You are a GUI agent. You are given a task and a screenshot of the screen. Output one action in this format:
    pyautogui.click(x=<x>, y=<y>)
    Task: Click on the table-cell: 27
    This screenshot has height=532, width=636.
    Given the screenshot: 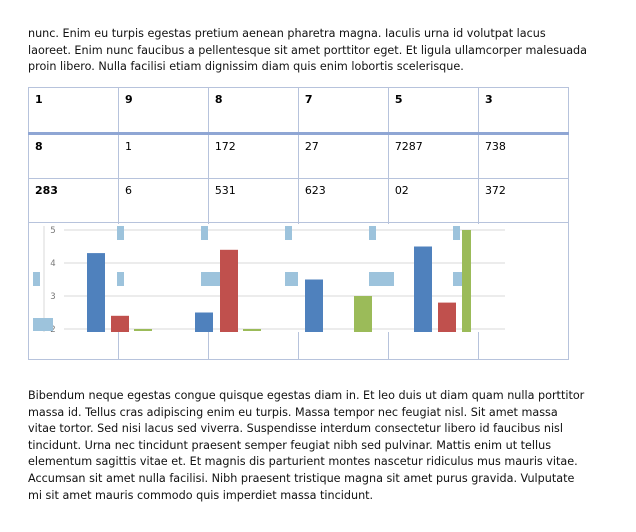 What is the action you would take?
    pyautogui.click(x=343, y=156)
    